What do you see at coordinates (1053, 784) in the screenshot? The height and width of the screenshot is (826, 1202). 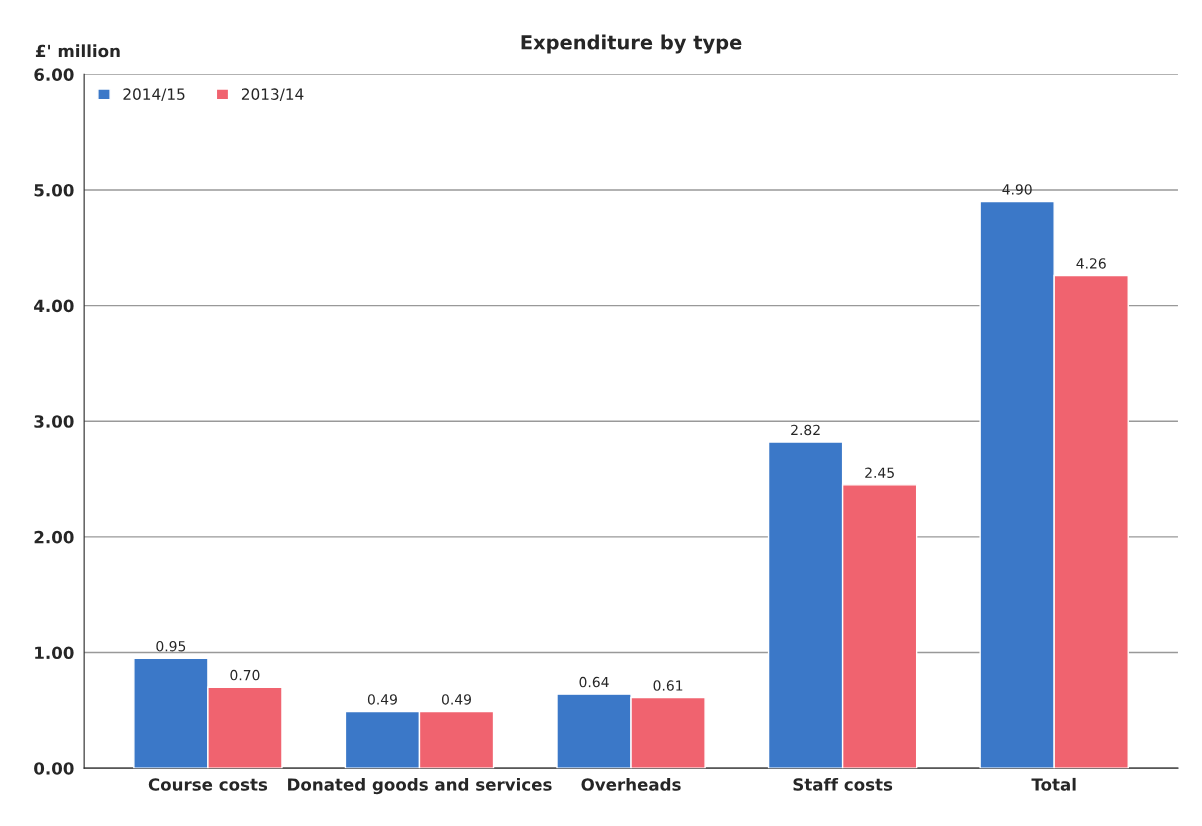 I see `x-tick-label: Total` at bounding box center [1053, 784].